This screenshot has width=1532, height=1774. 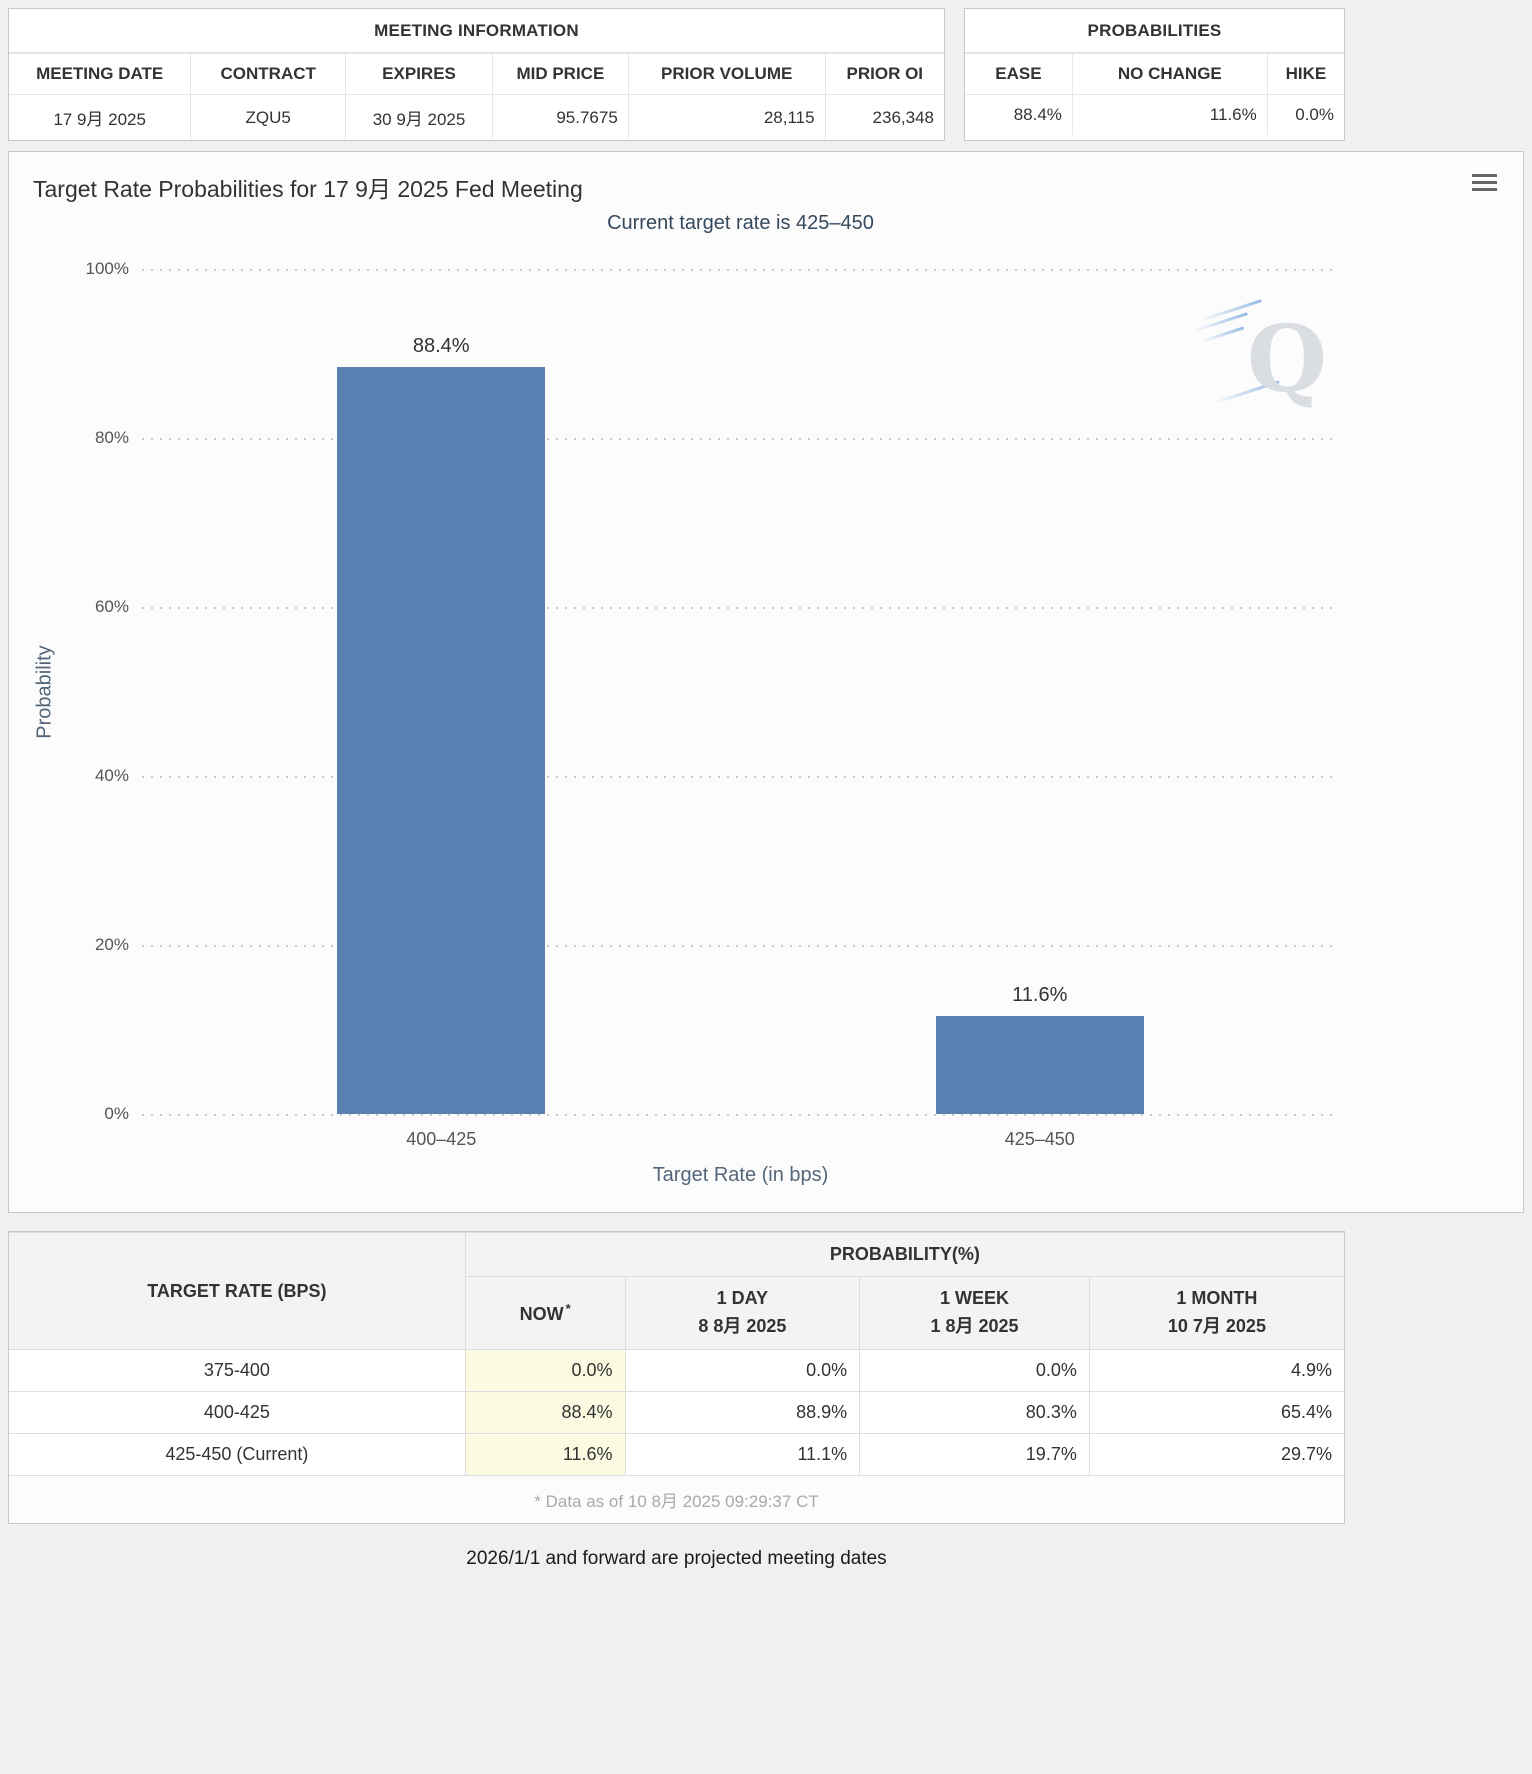 I want to click on col-1month-label: 1 MONTH, so click(x=1217, y=1298).